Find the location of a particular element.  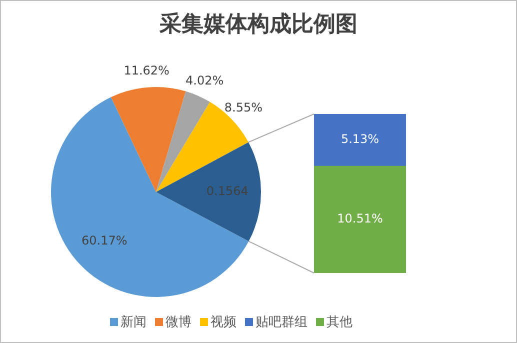

legend-label: 微博 is located at coordinates (178, 322).